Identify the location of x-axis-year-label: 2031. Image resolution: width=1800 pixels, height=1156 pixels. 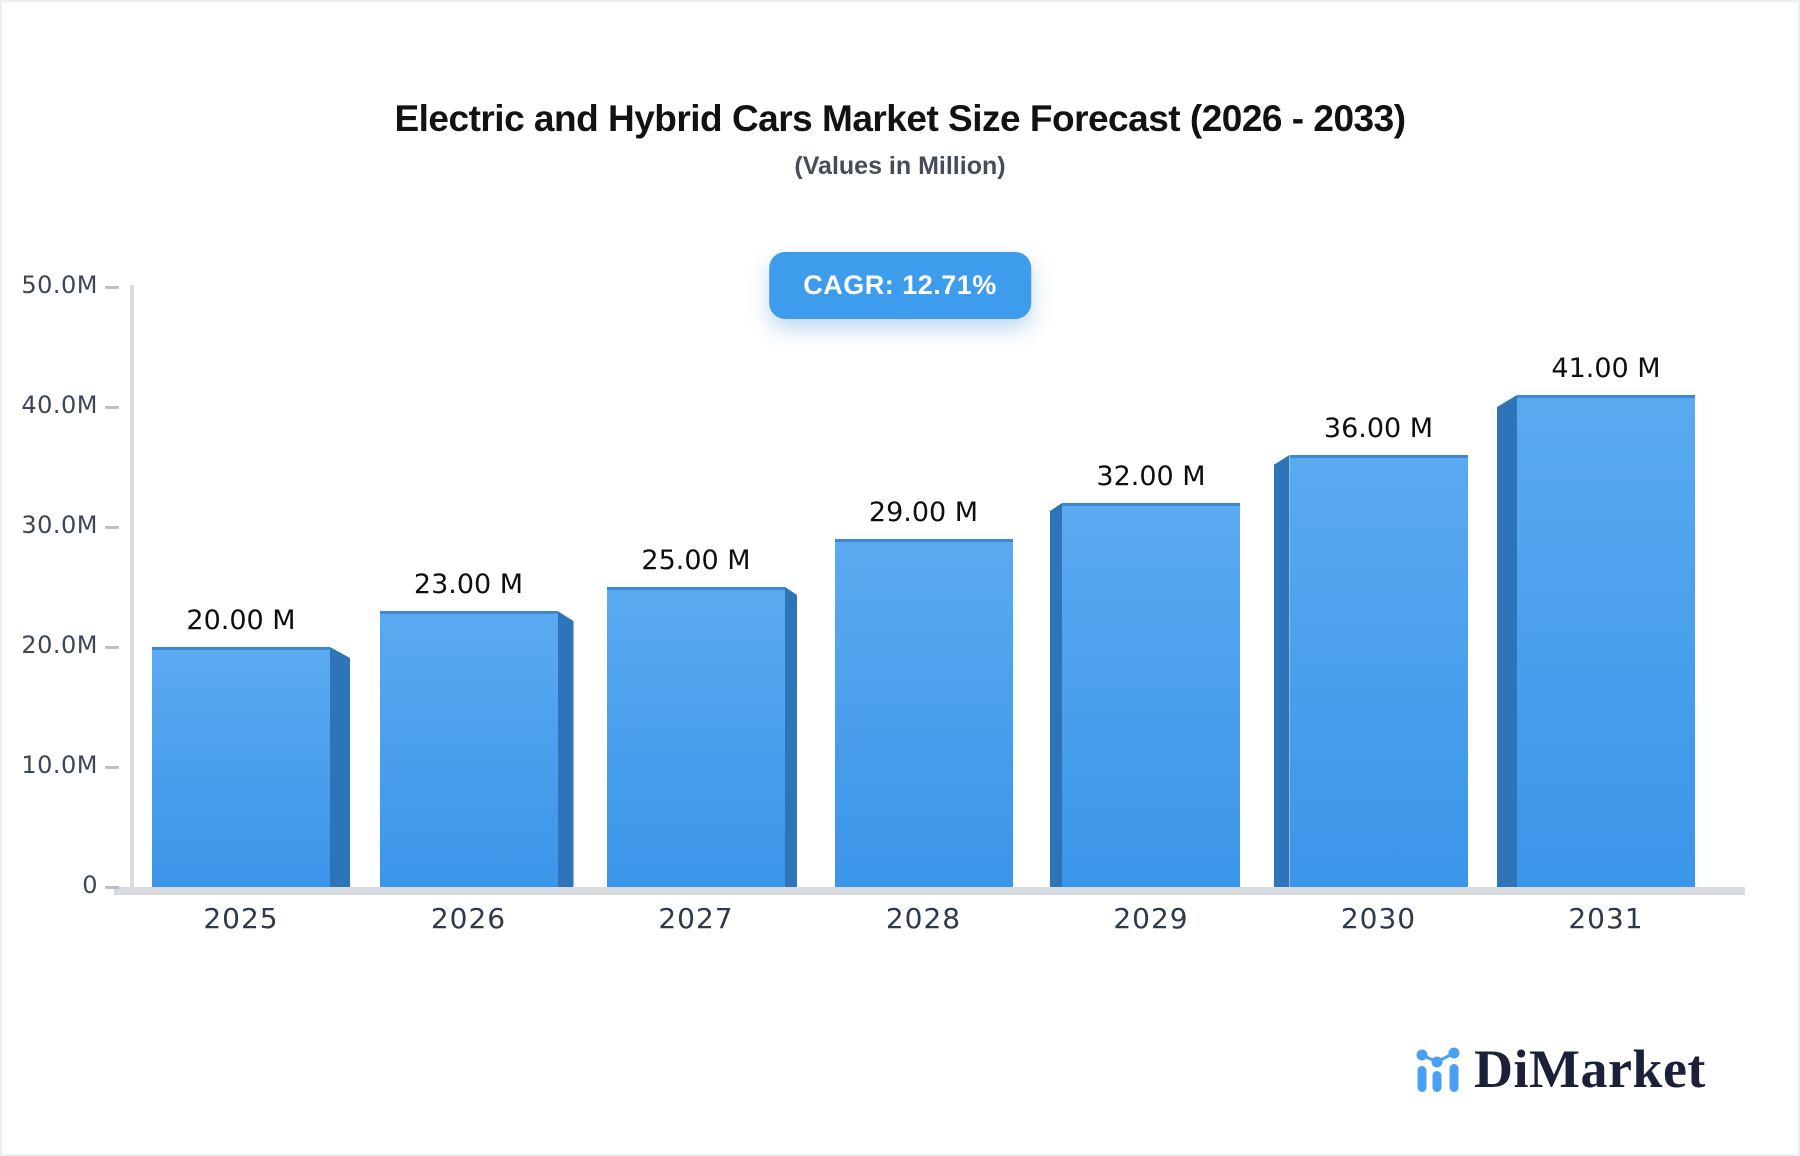
(1606, 918).